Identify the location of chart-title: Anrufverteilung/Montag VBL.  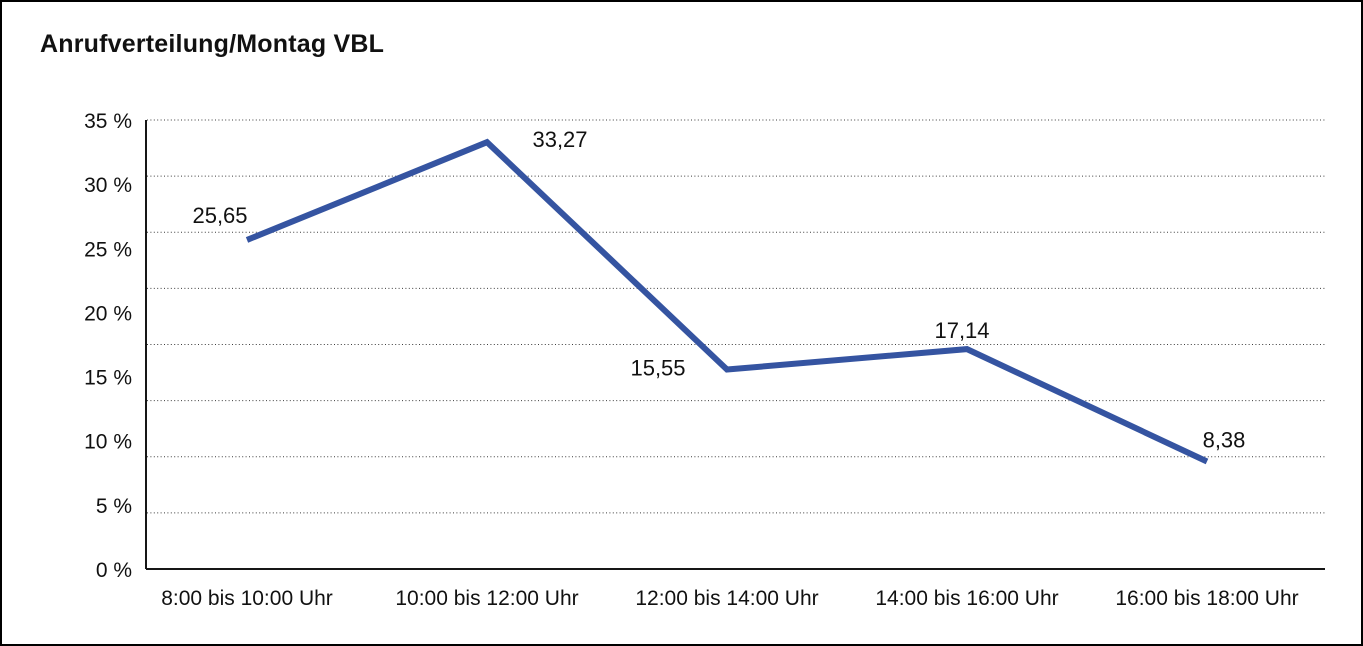
(212, 44).